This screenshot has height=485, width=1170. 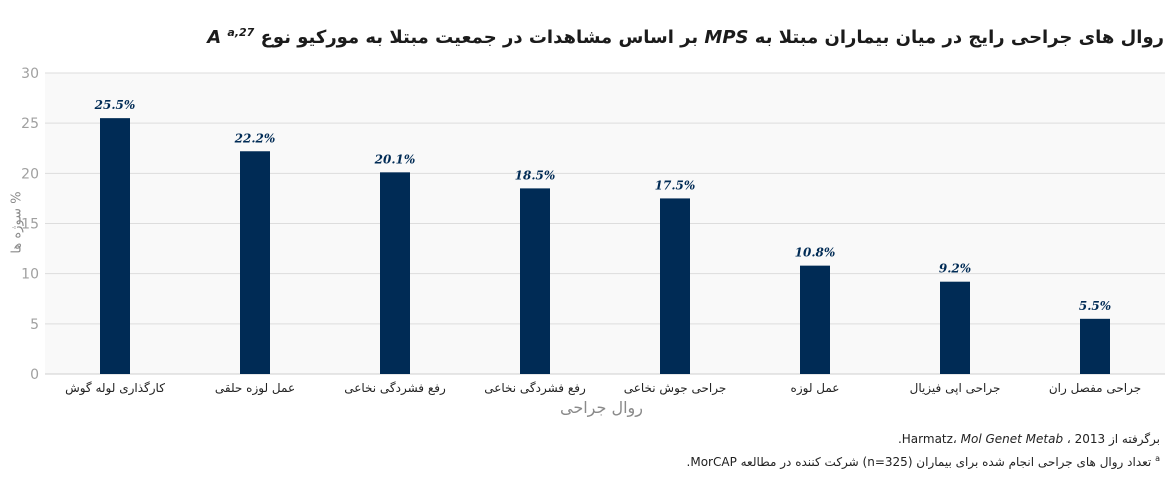 What do you see at coordinates (1157, 458) in the screenshot?
I see `footnote-a-marker: a` at bounding box center [1157, 458].